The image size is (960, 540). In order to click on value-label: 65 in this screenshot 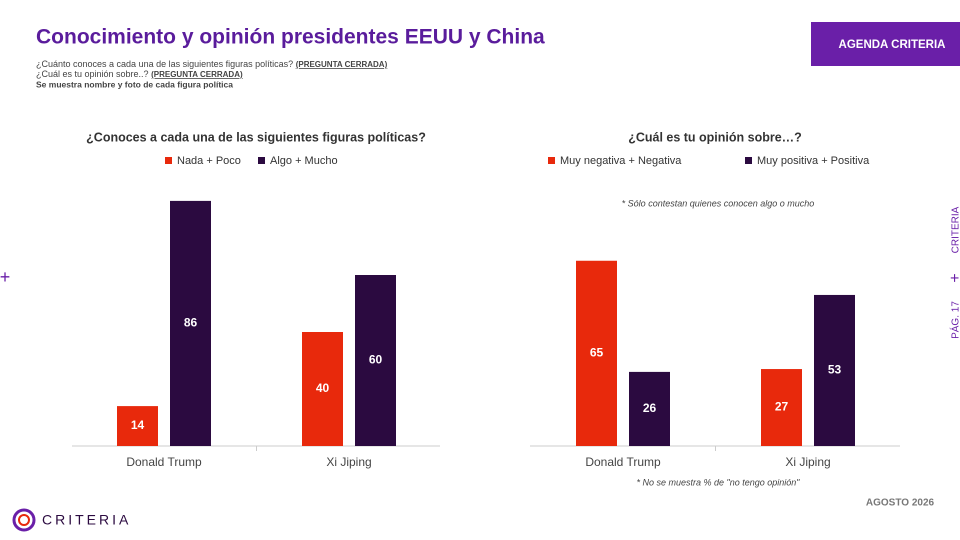, I will do `click(597, 353)`.